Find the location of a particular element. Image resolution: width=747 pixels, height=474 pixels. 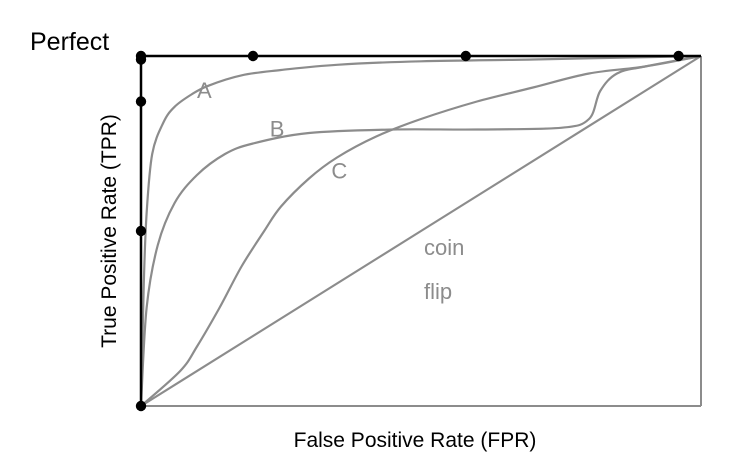

curve-label-a: A is located at coordinates (204, 90).